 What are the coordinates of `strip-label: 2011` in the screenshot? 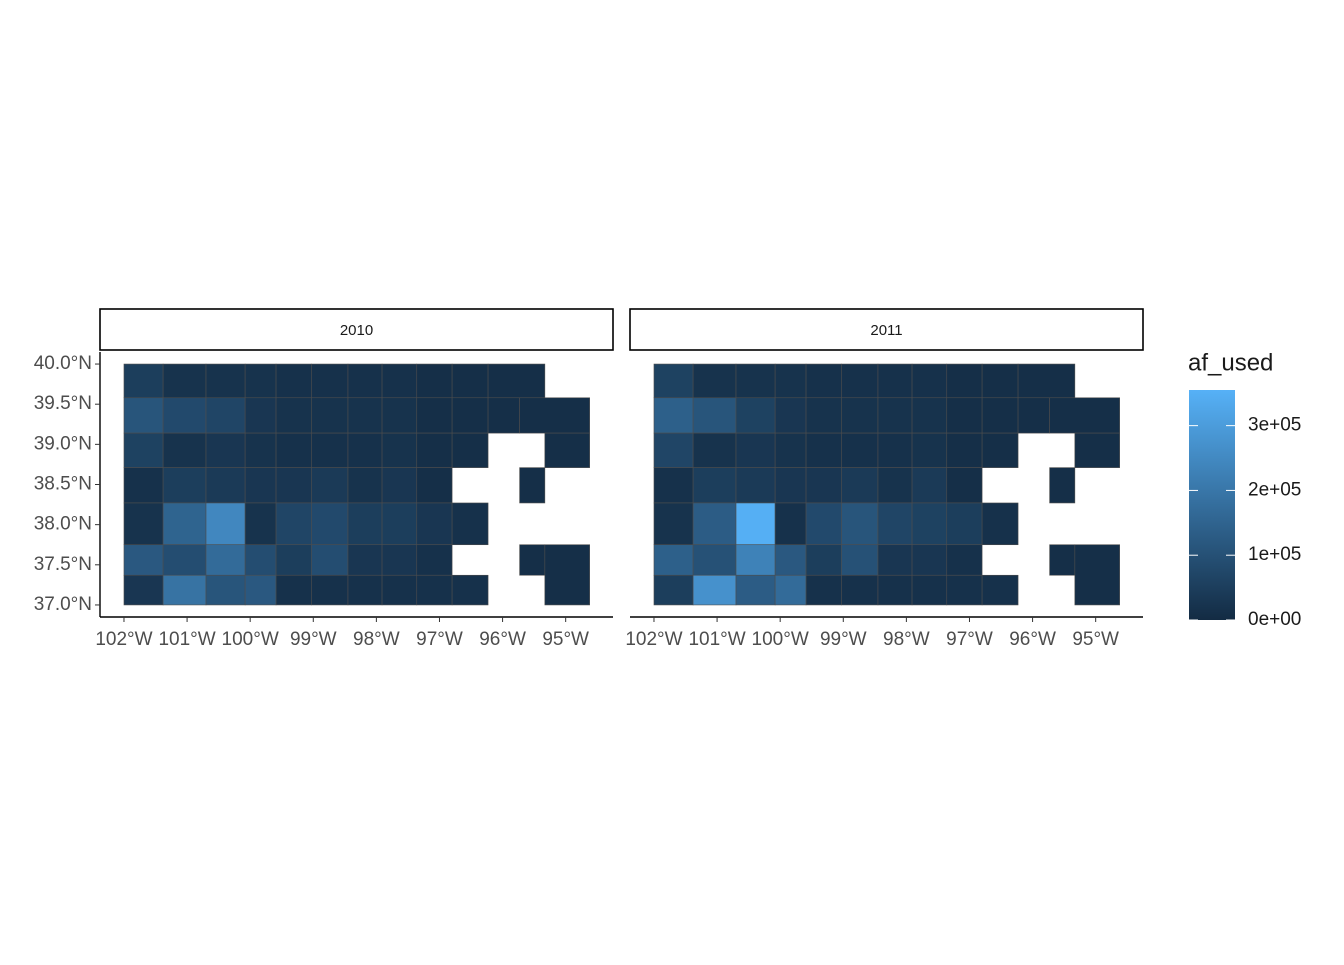 It's located at (886, 330).